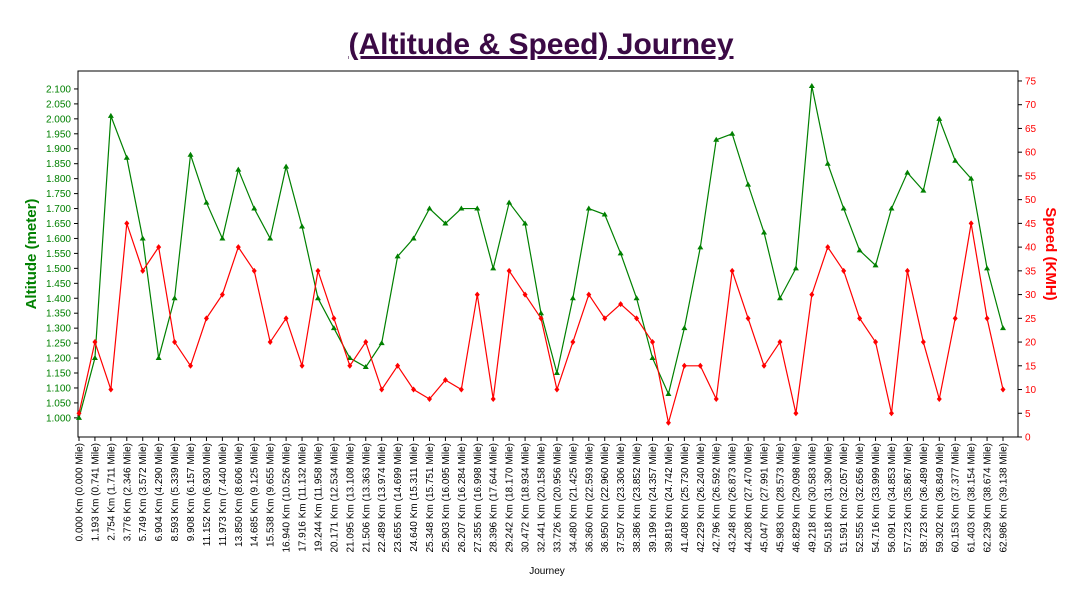  I want to click on x-tick-label: 50.518 Km (31.390 Mile), so click(828, 498).